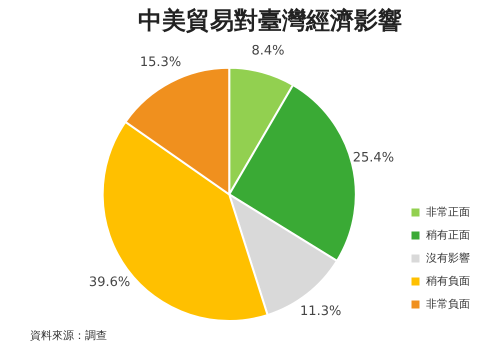  Describe the element at coordinates (68, 335) in the screenshot. I see `source-note: 資料來源：調查` at that location.